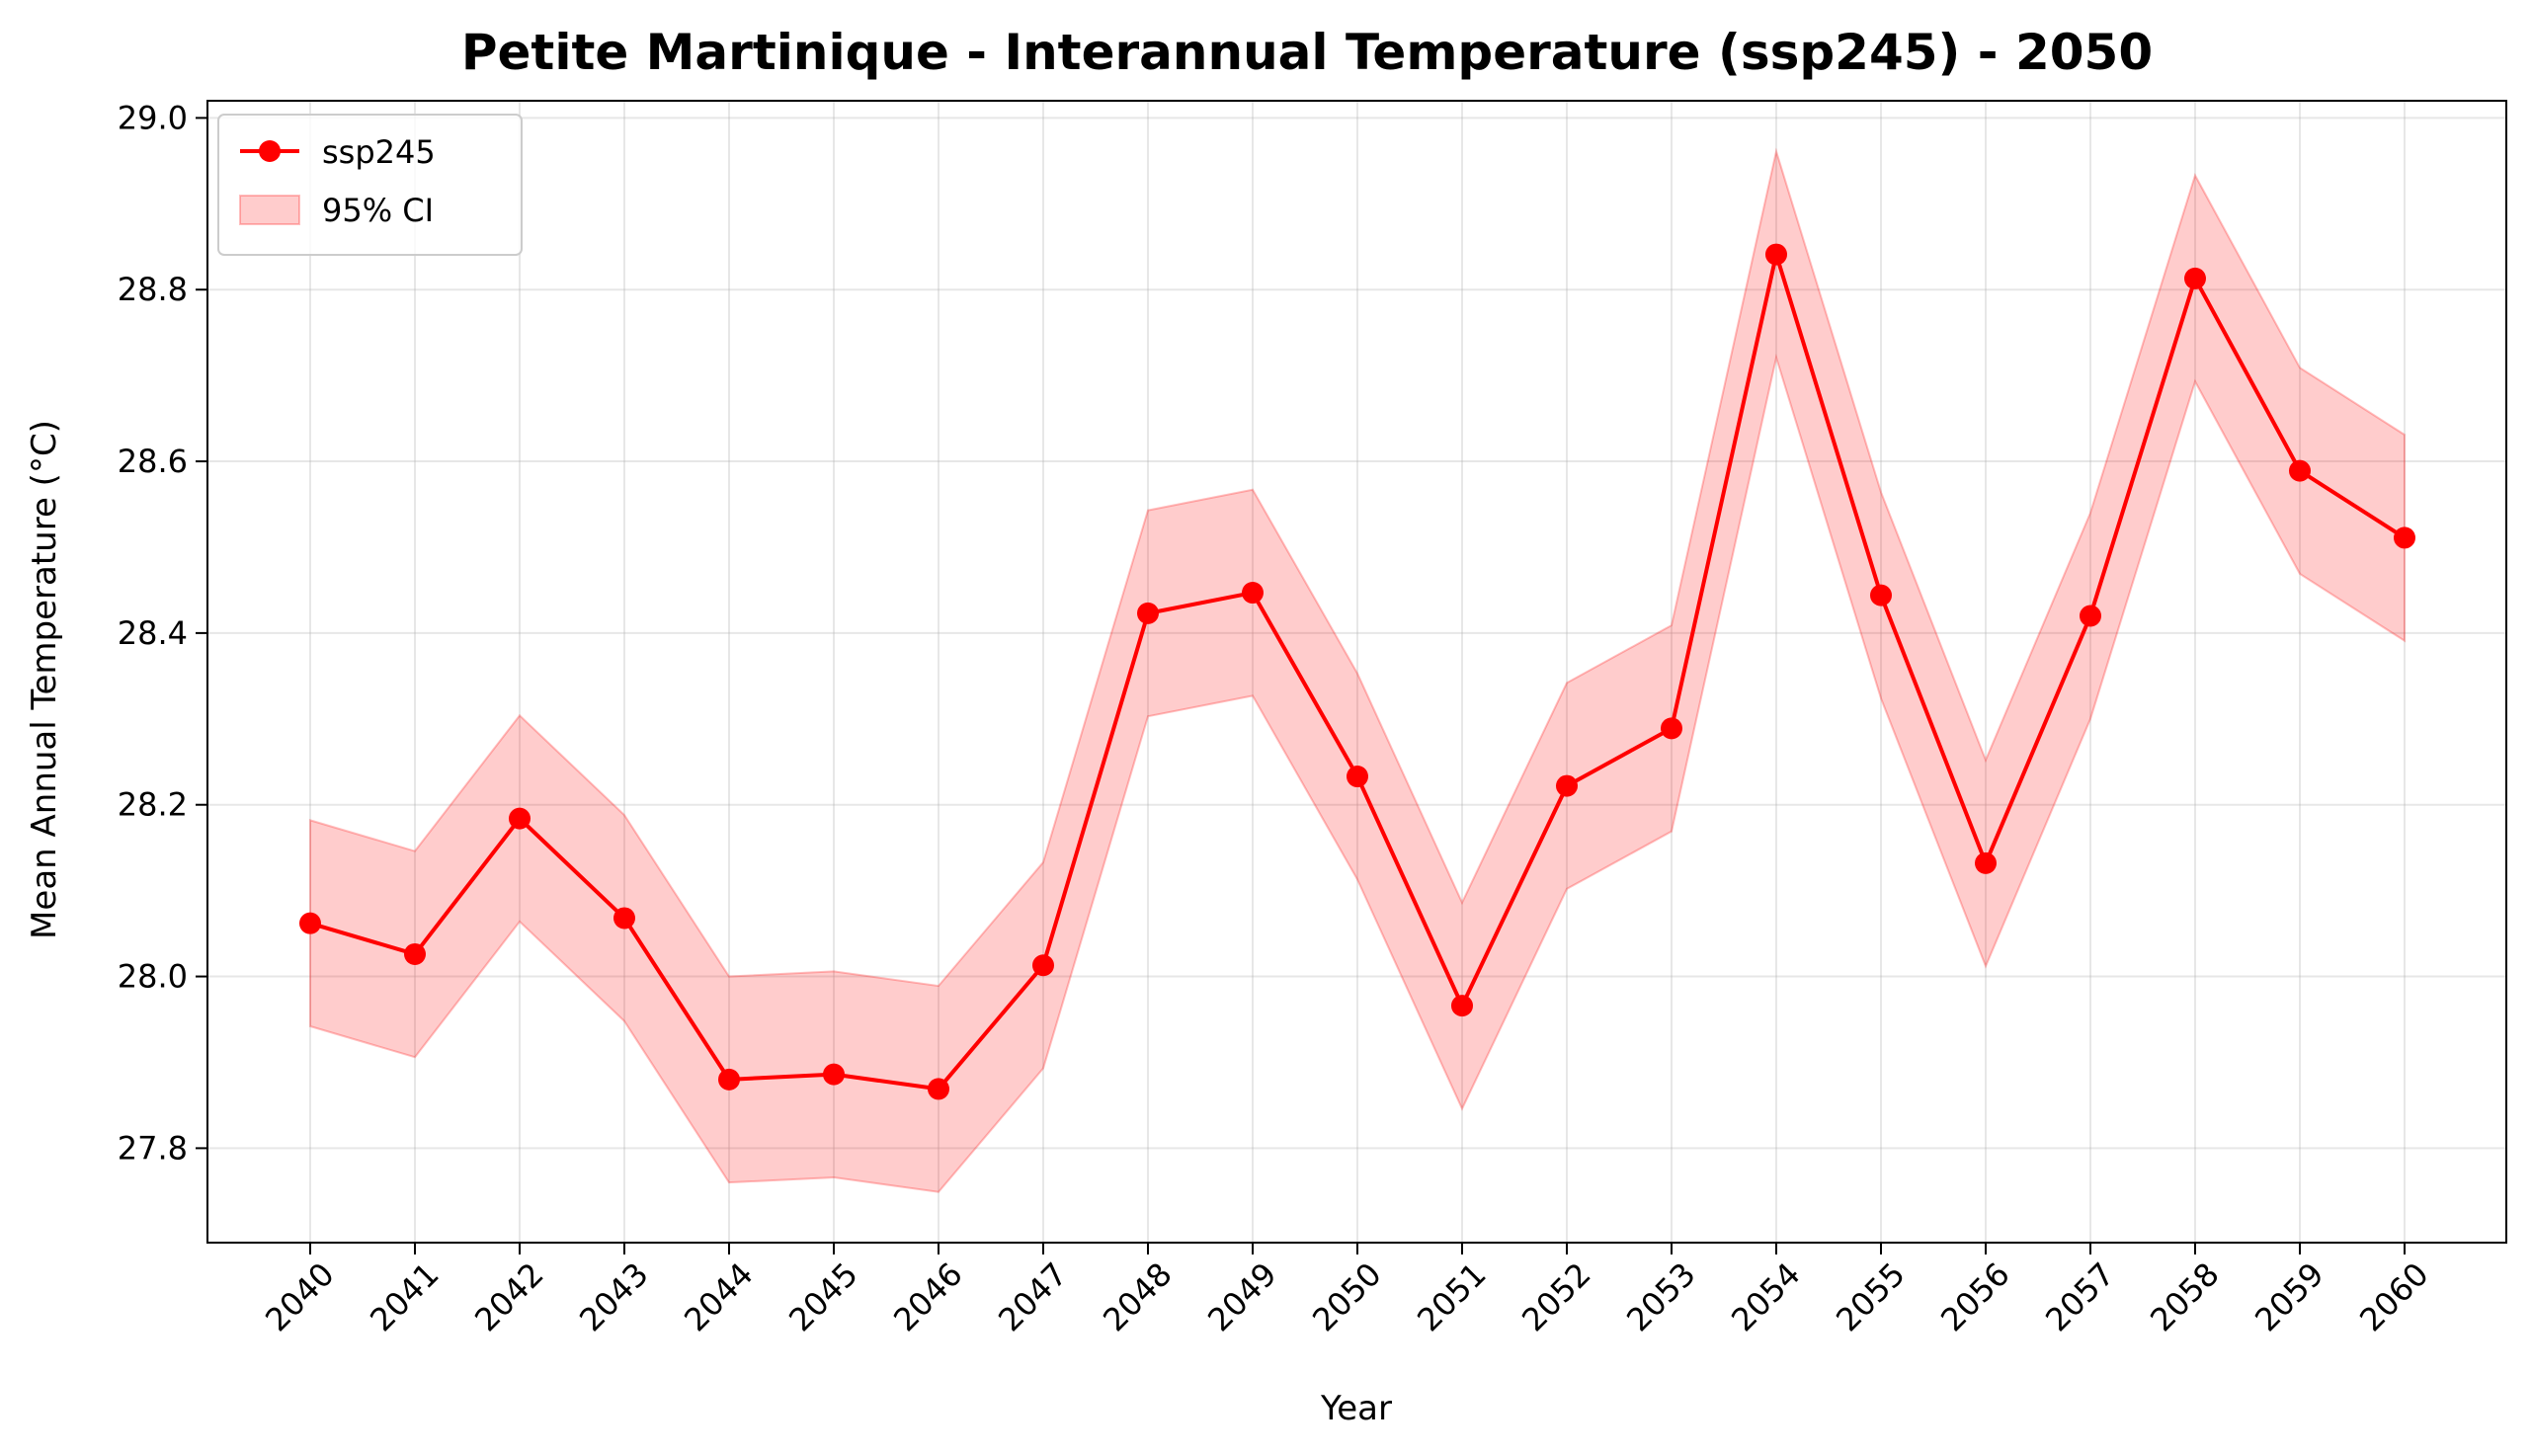 Image resolution: width=2532 pixels, height=1456 pixels. What do you see at coordinates (1357, 777) in the screenshot?
I see `data-point-2050` at bounding box center [1357, 777].